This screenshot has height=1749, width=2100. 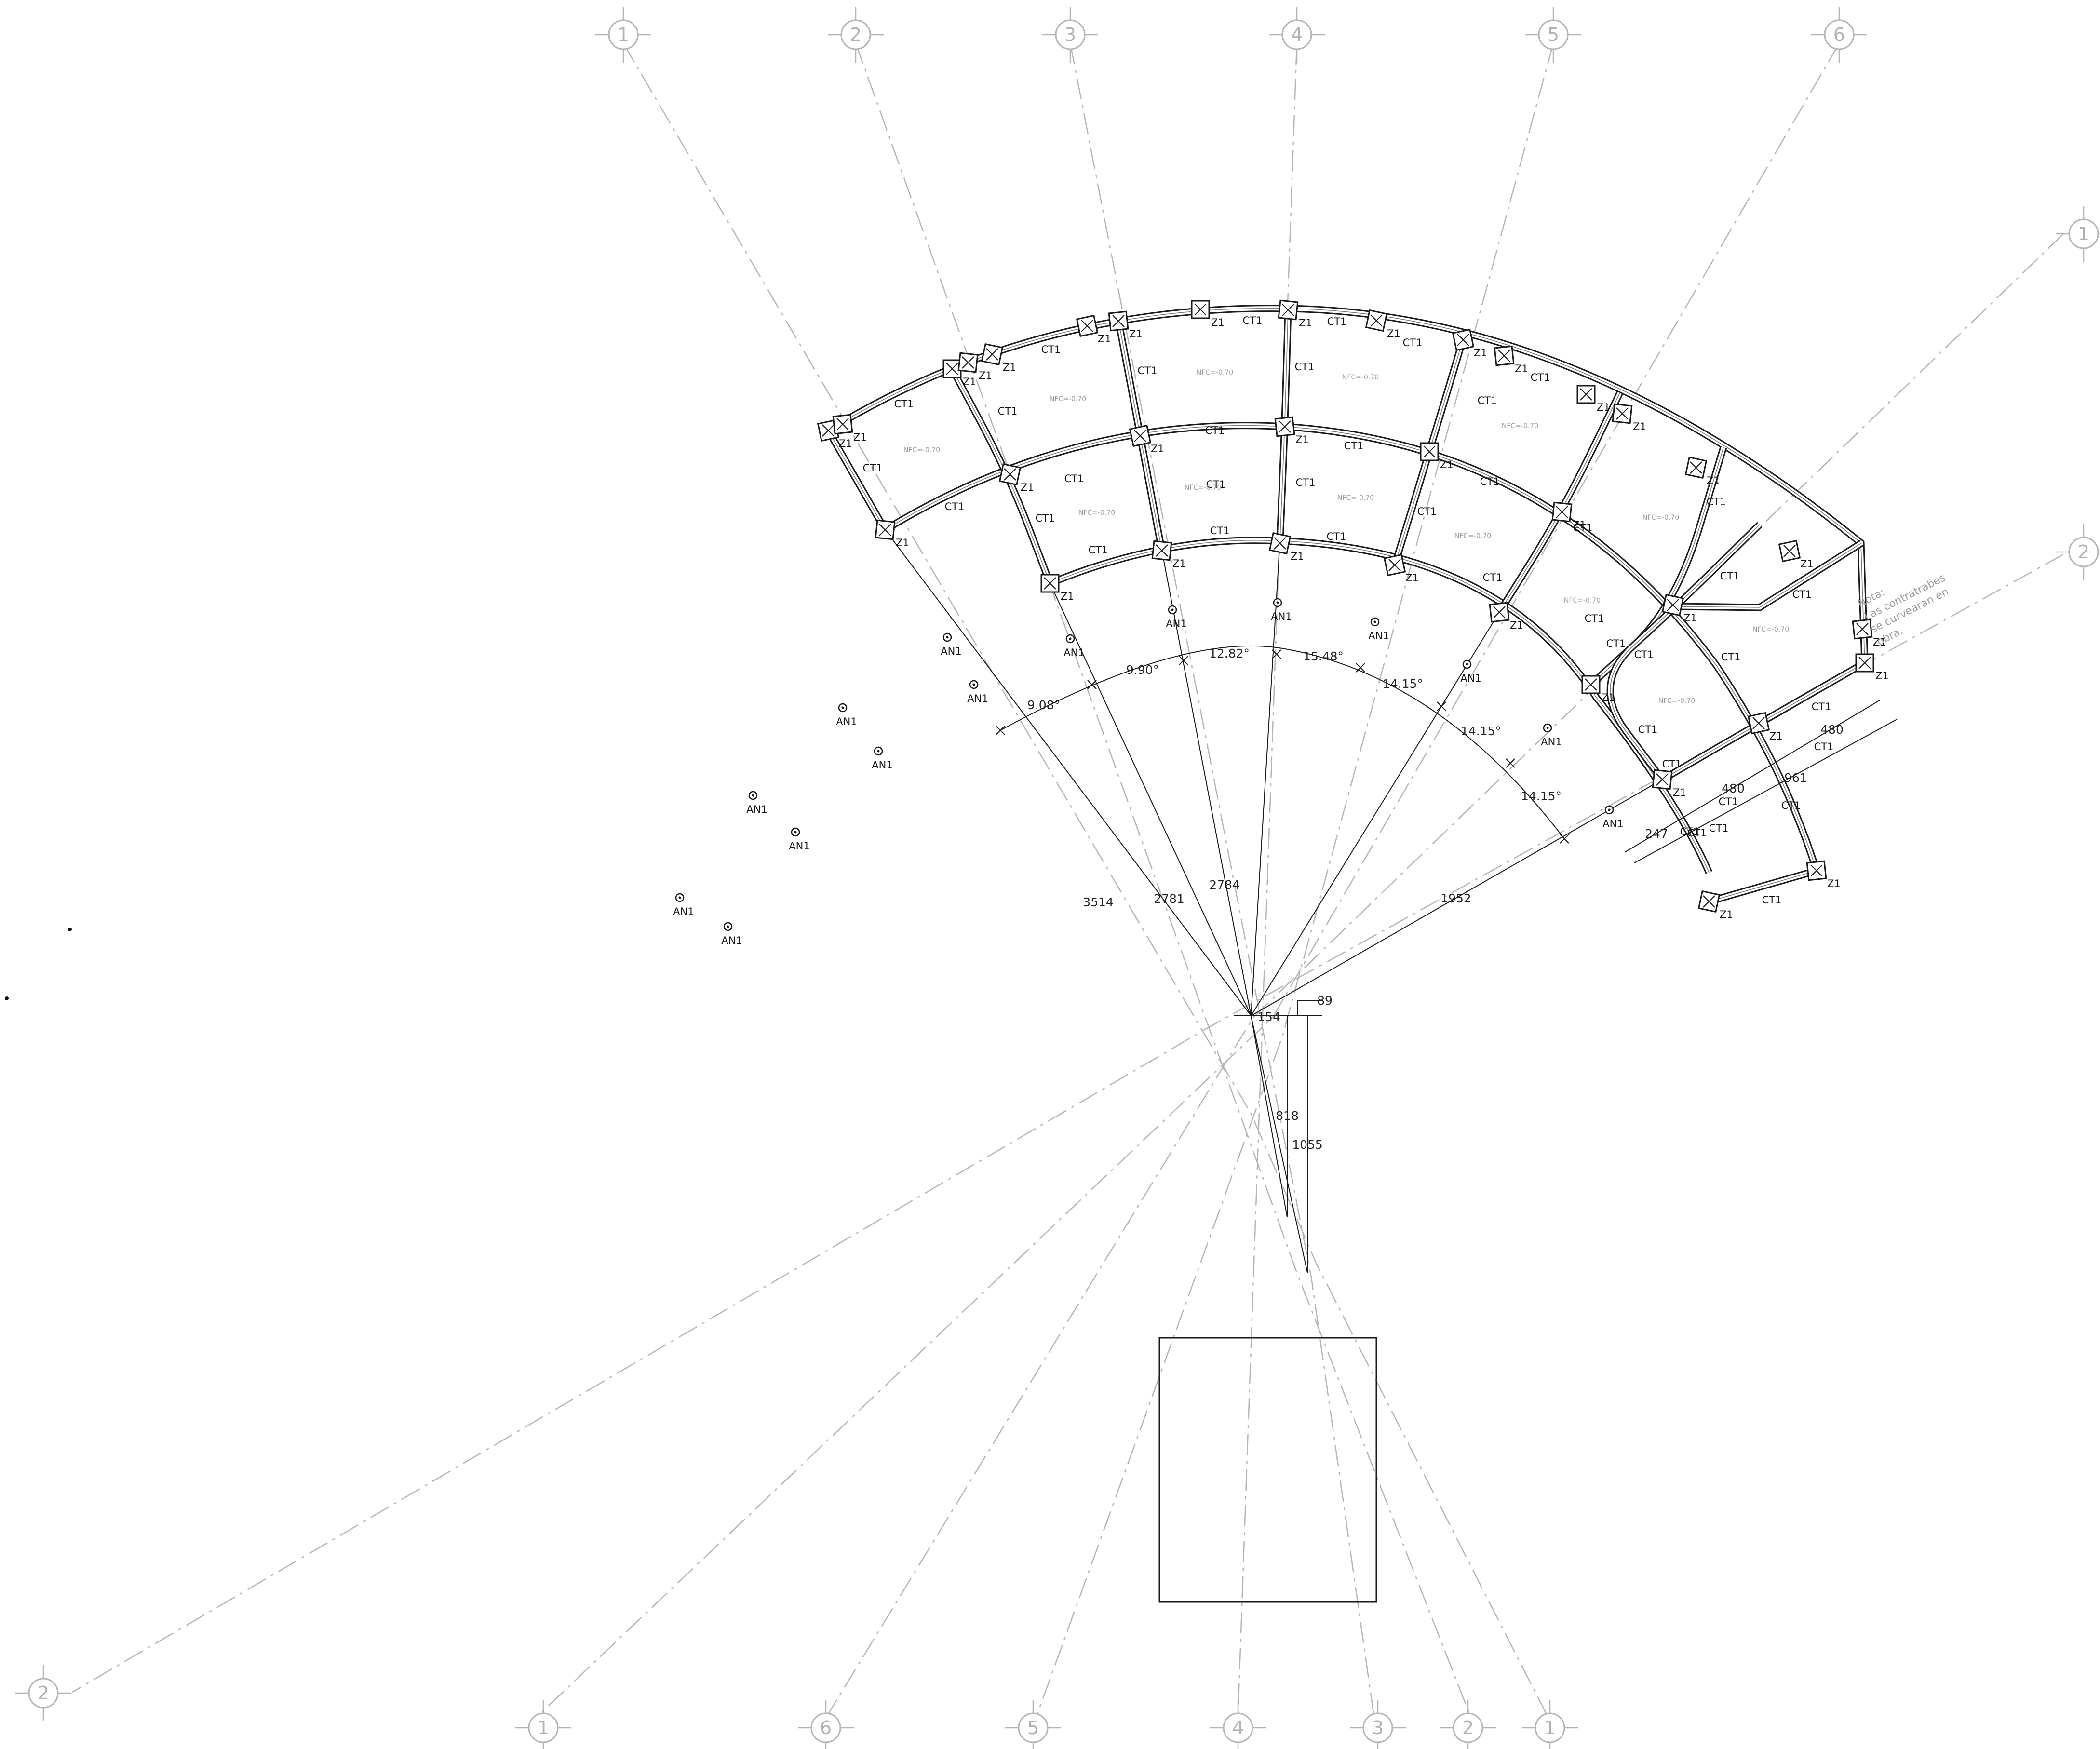 What do you see at coordinates (70, 930) in the screenshot?
I see `reference-point` at bounding box center [70, 930].